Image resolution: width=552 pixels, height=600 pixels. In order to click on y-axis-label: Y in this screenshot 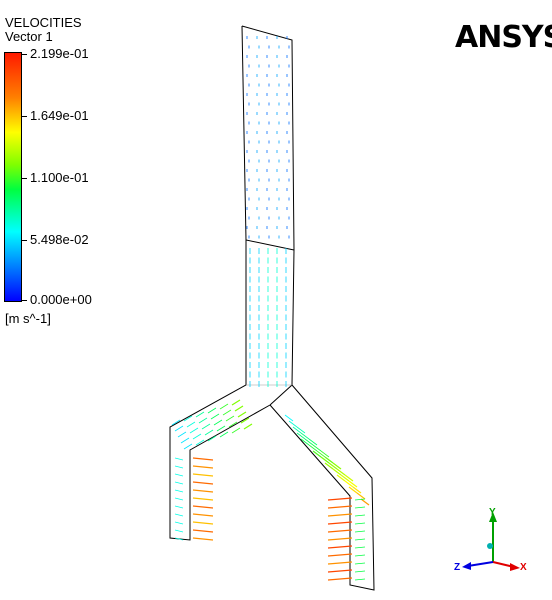, I will do `click(492, 512)`.